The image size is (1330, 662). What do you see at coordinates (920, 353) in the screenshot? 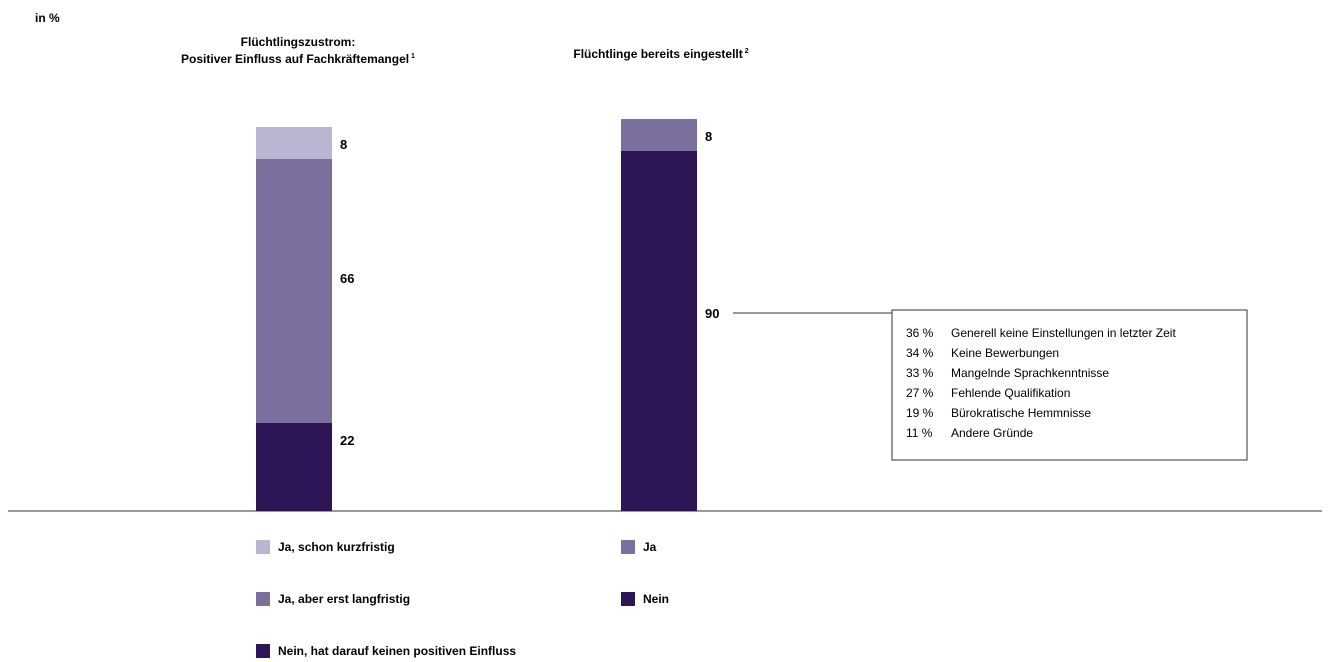
I see `annotation-pct-2: 34 %` at bounding box center [920, 353].